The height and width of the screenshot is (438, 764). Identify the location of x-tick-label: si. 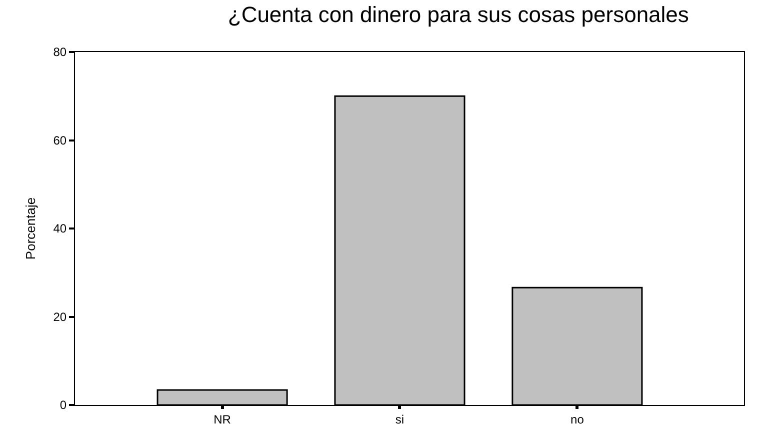
(399, 419).